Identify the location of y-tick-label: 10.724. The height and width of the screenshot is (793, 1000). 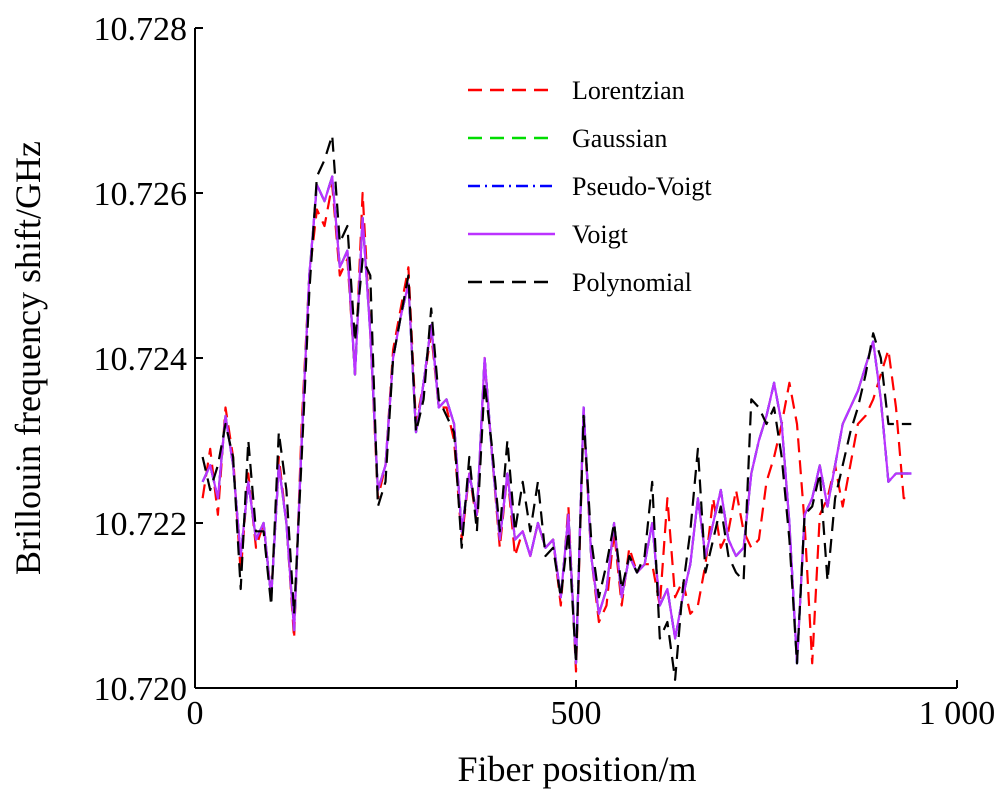
(141, 359).